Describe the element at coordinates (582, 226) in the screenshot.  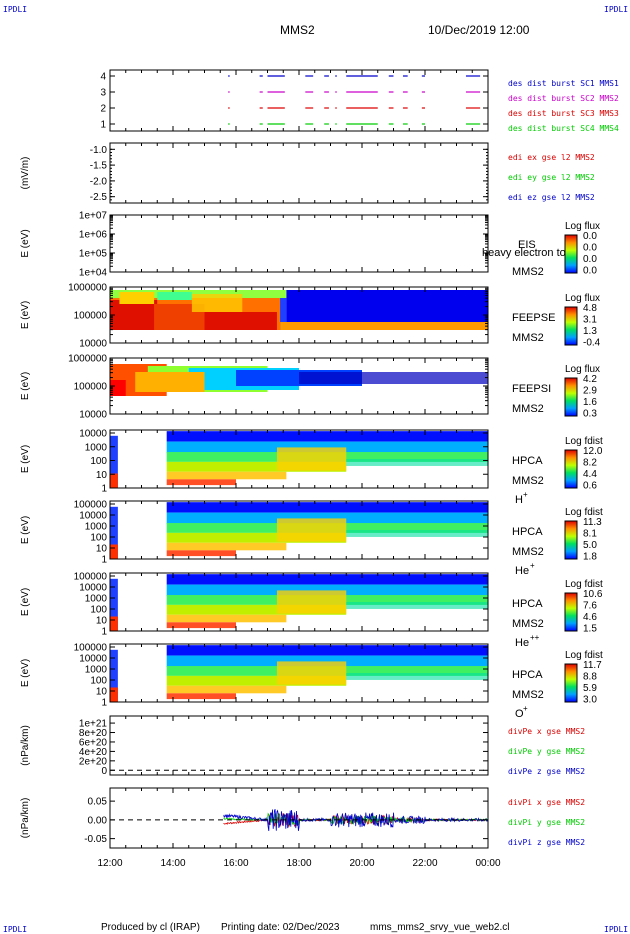
I see `colorbar-title: Log flux` at that location.